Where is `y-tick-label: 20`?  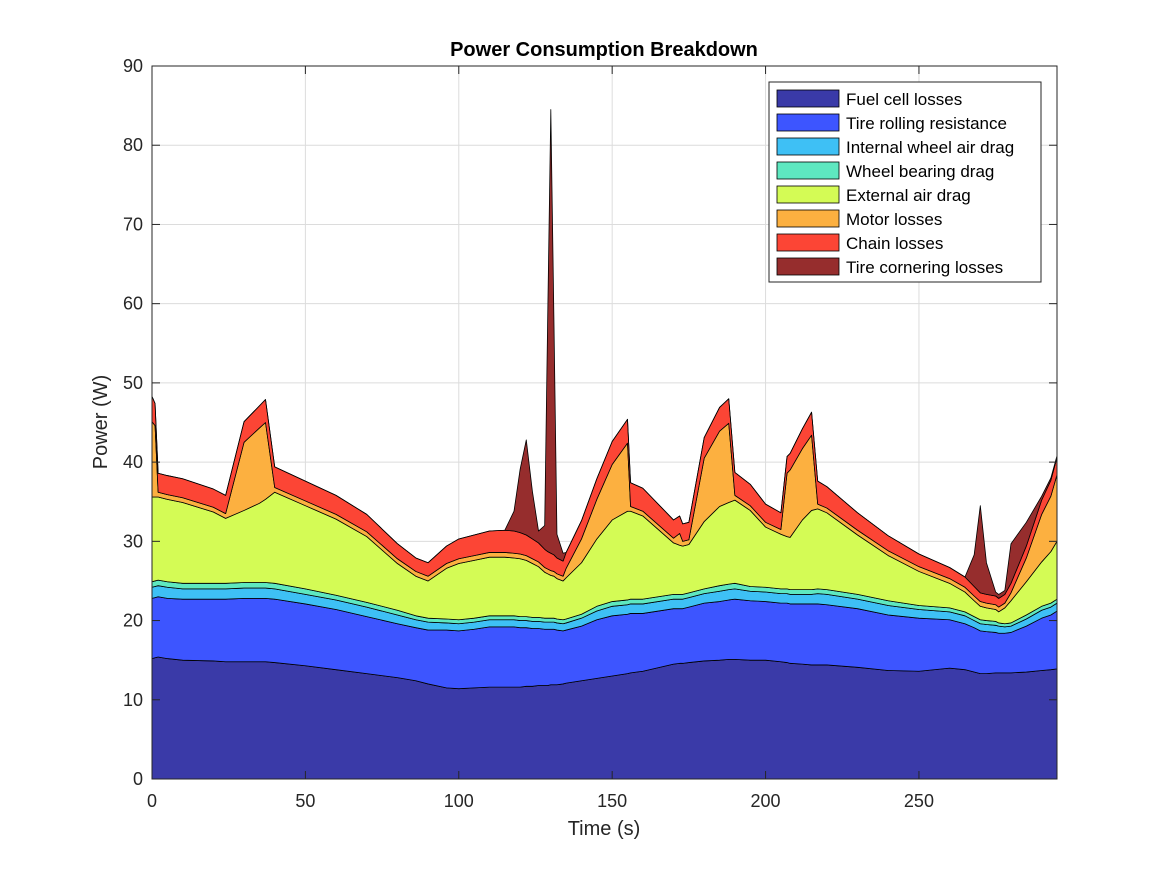
y-tick-label: 20 is located at coordinates (133, 621).